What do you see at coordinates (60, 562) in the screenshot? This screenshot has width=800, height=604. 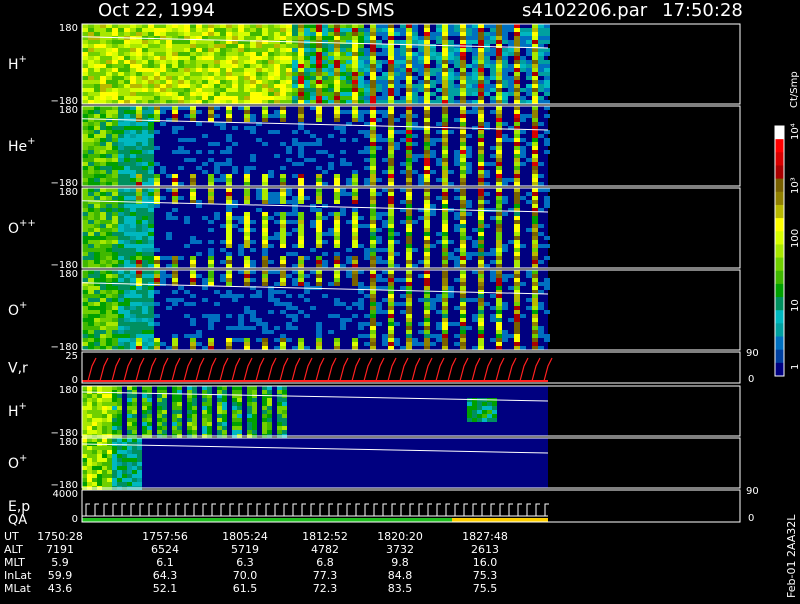 I see `ephem-cell: 5.9` at bounding box center [60, 562].